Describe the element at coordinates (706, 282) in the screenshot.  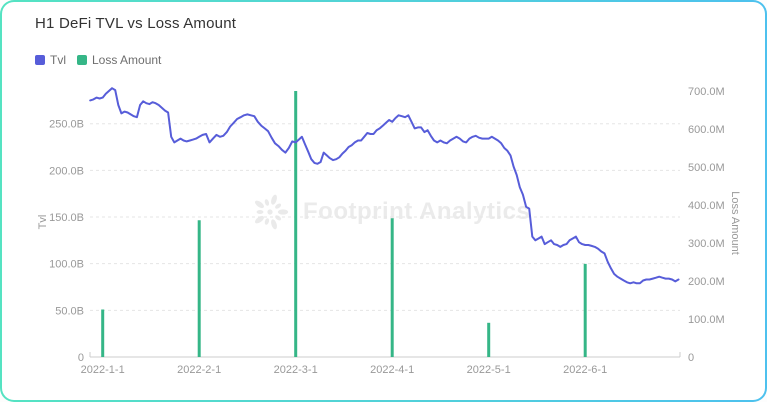
I see `y-axis-tick-label-right: 200.0M` at that location.